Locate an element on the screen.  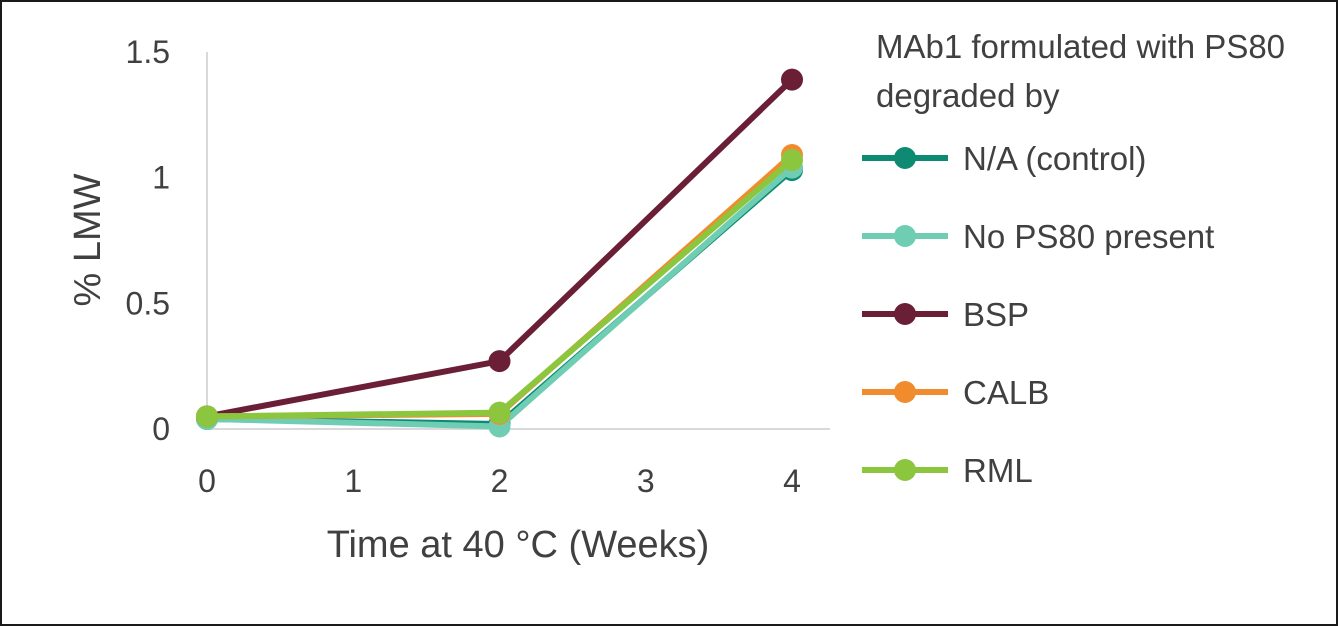
legend-item: RML is located at coordinates (947, 470).